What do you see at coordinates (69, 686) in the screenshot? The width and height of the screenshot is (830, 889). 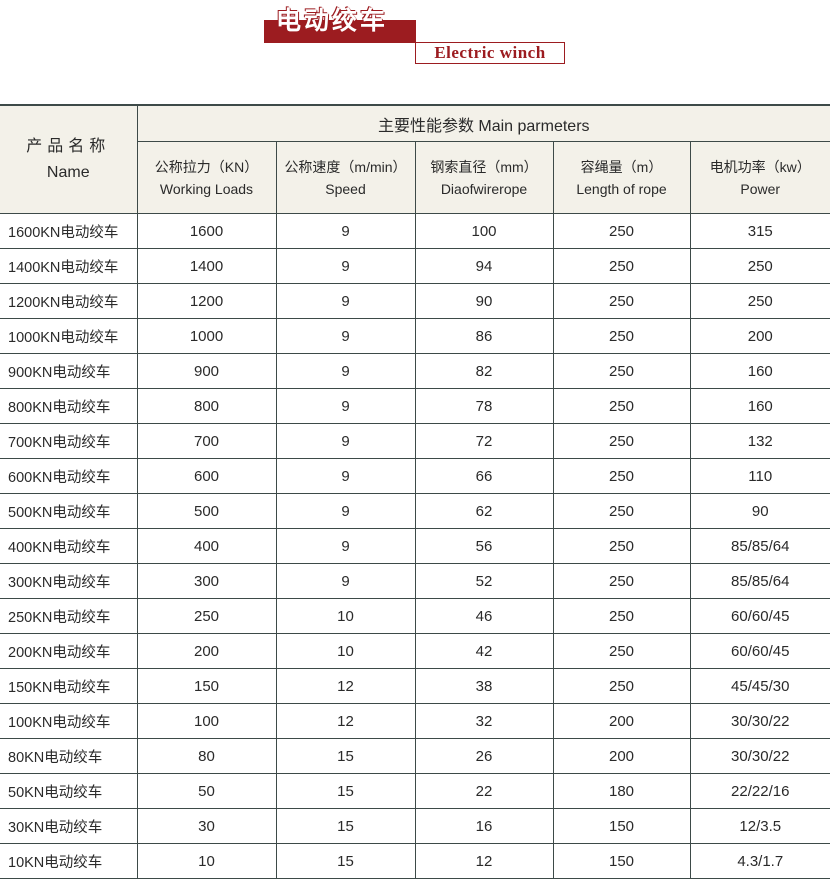 I see `product-name-cell: 150KN电动绞车` at bounding box center [69, 686].